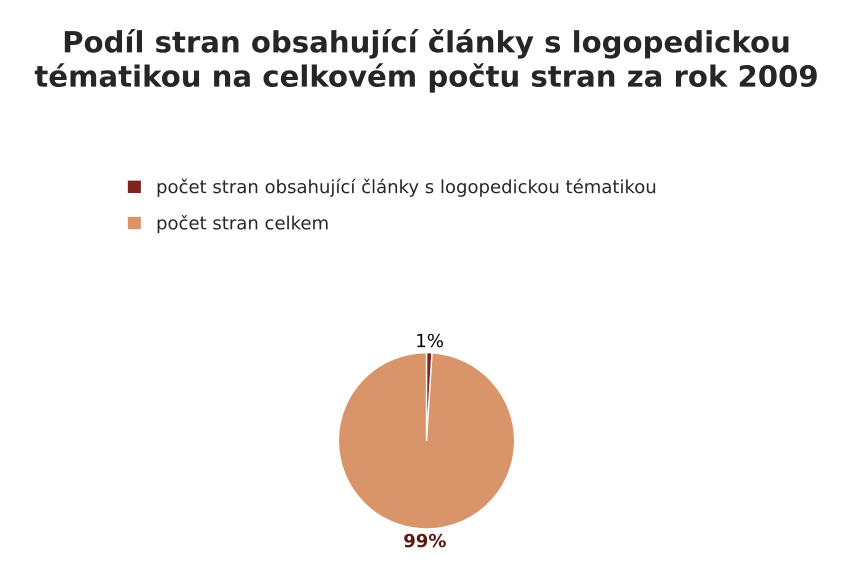  What do you see at coordinates (407, 187) in the screenshot?
I see `legend-label: počet stran obsahující články s logopedickou tématikou` at bounding box center [407, 187].